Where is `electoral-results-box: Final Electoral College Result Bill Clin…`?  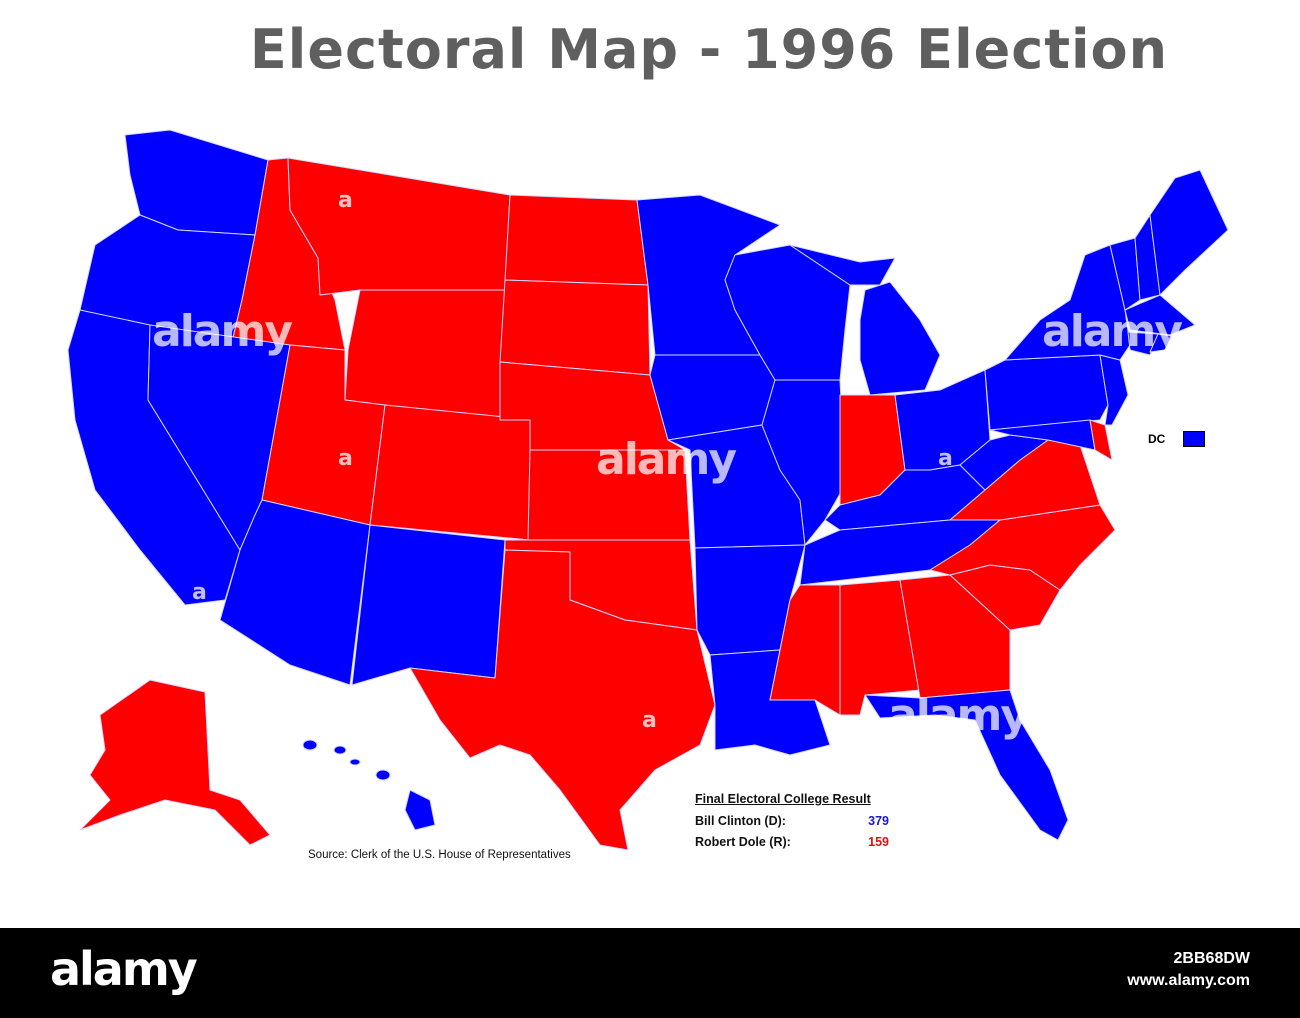 electoral-results-box: Final Electoral College Result Bill Clin… is located at coordinates (795, 822).